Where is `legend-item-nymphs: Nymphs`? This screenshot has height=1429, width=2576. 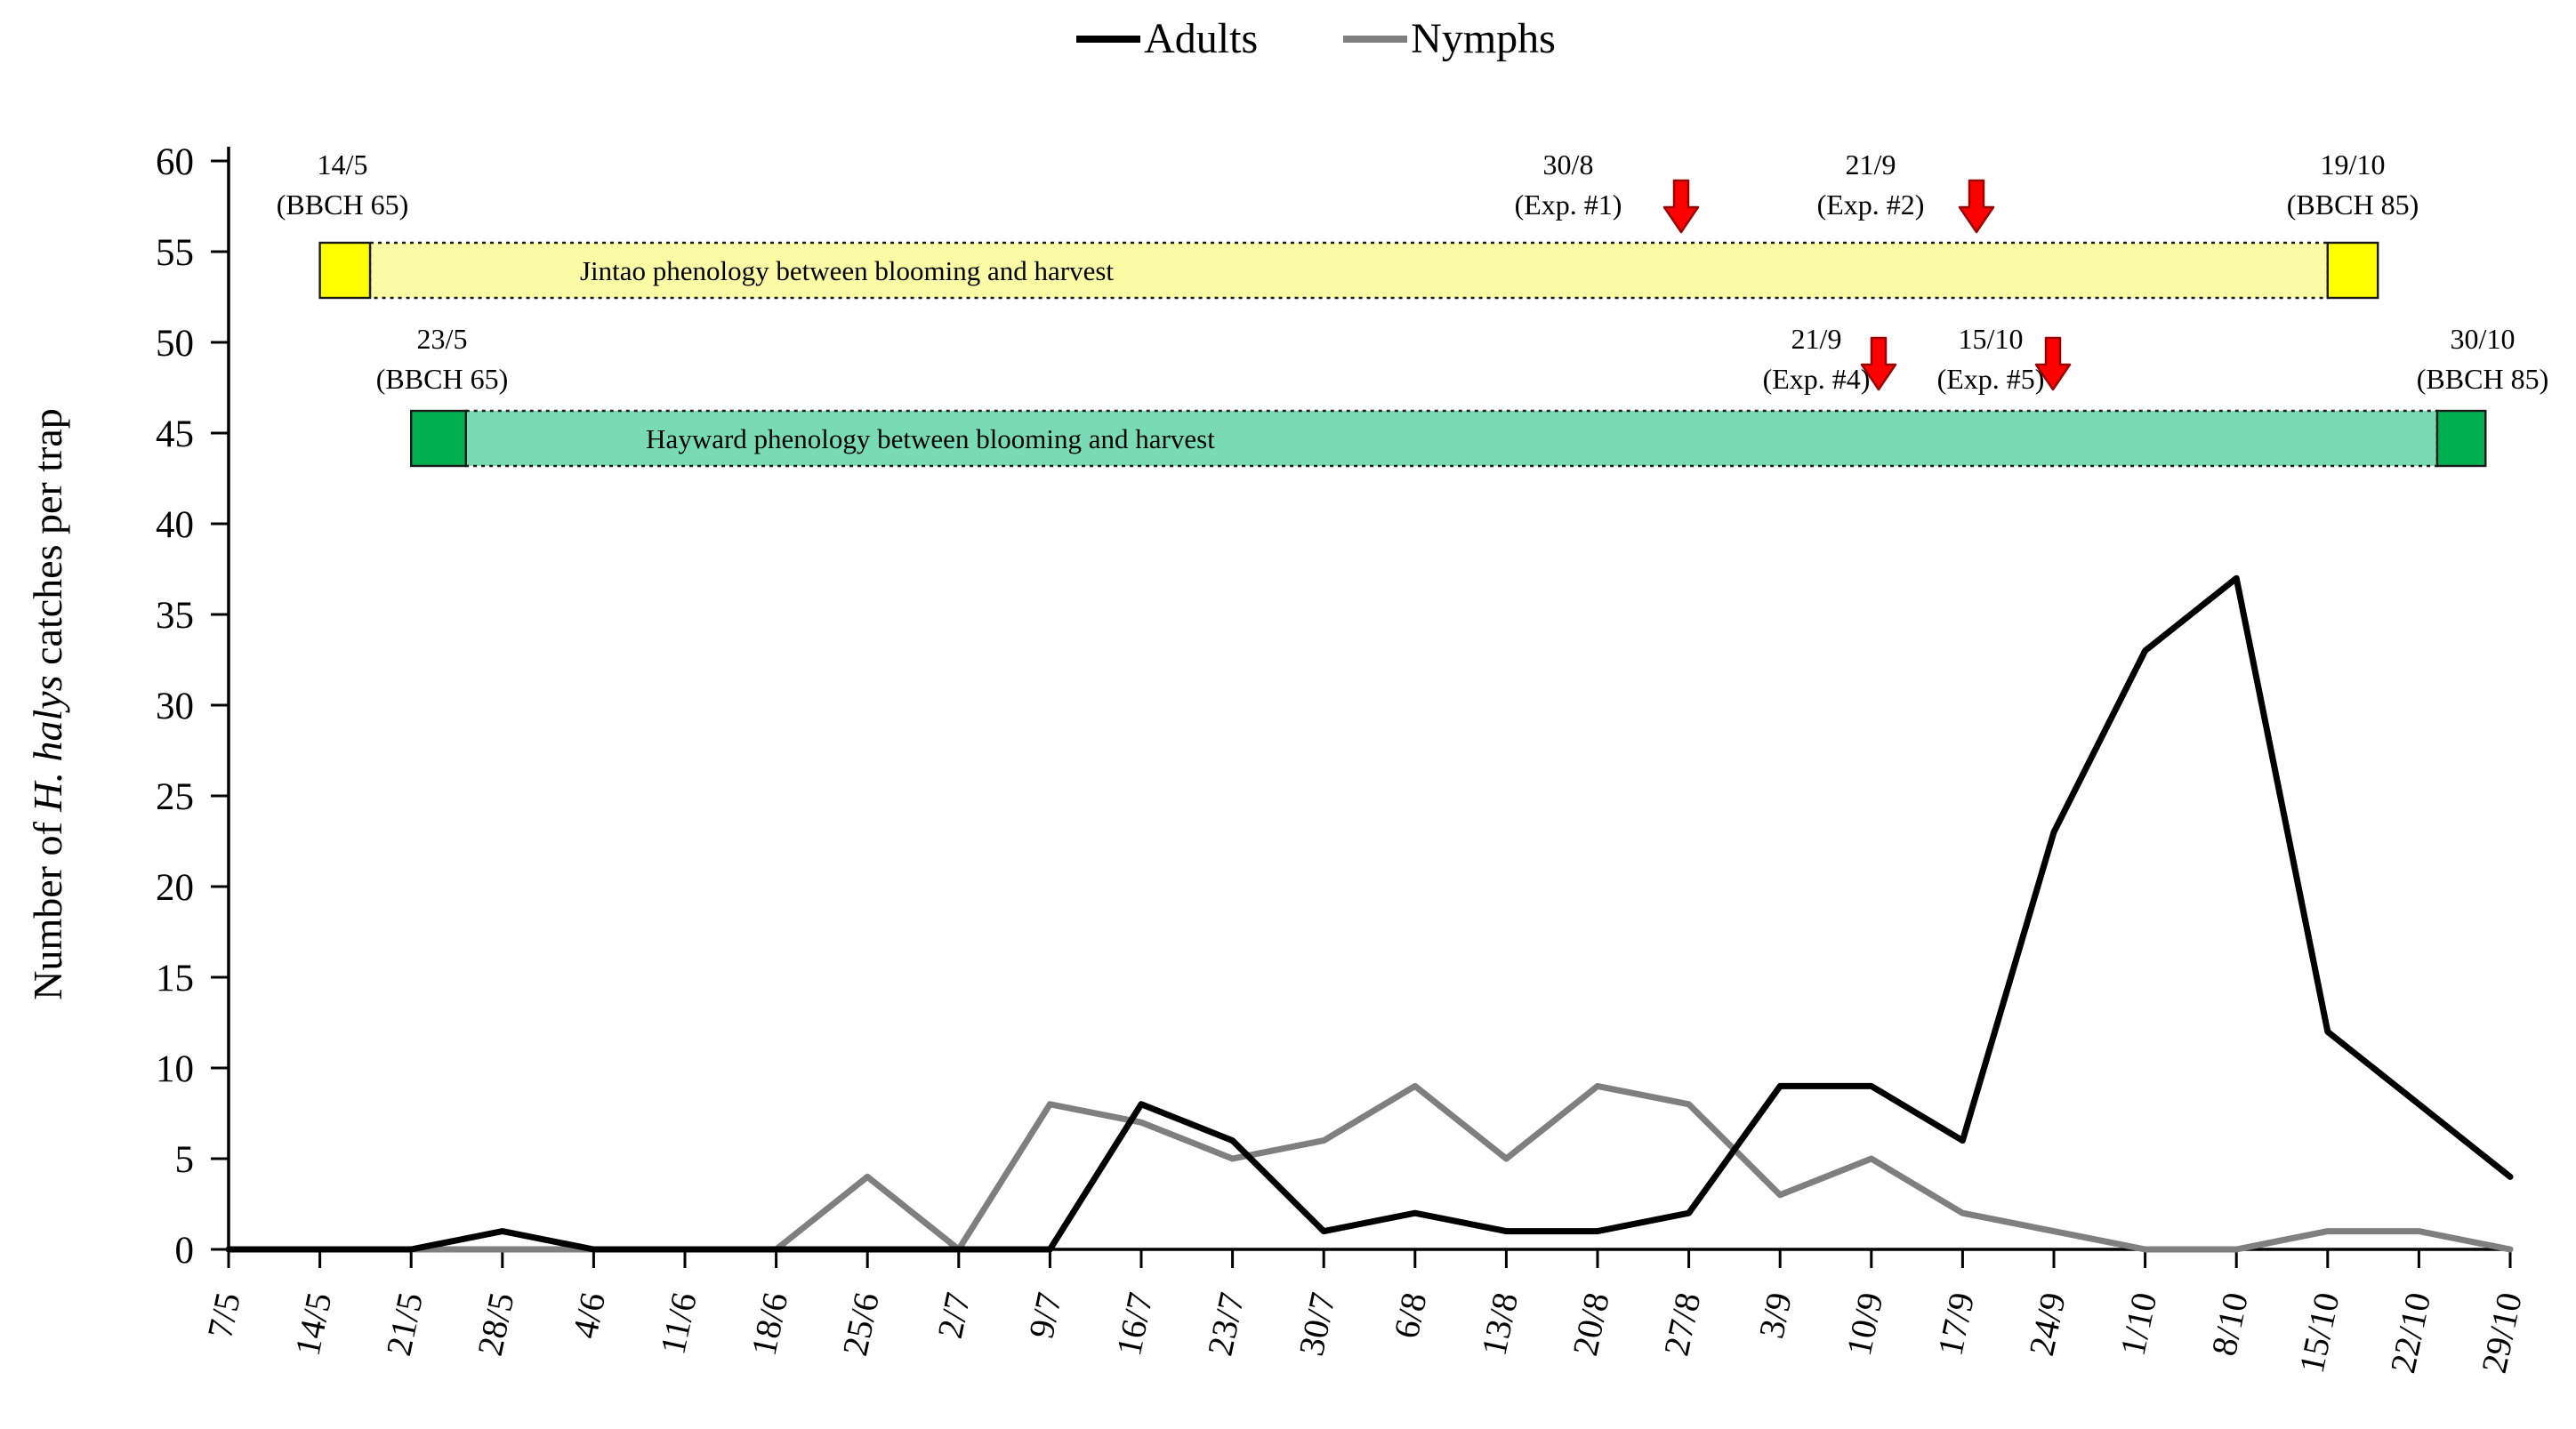 legend-item-nymphs: Nymphs is located at coordinates (1449, 39).